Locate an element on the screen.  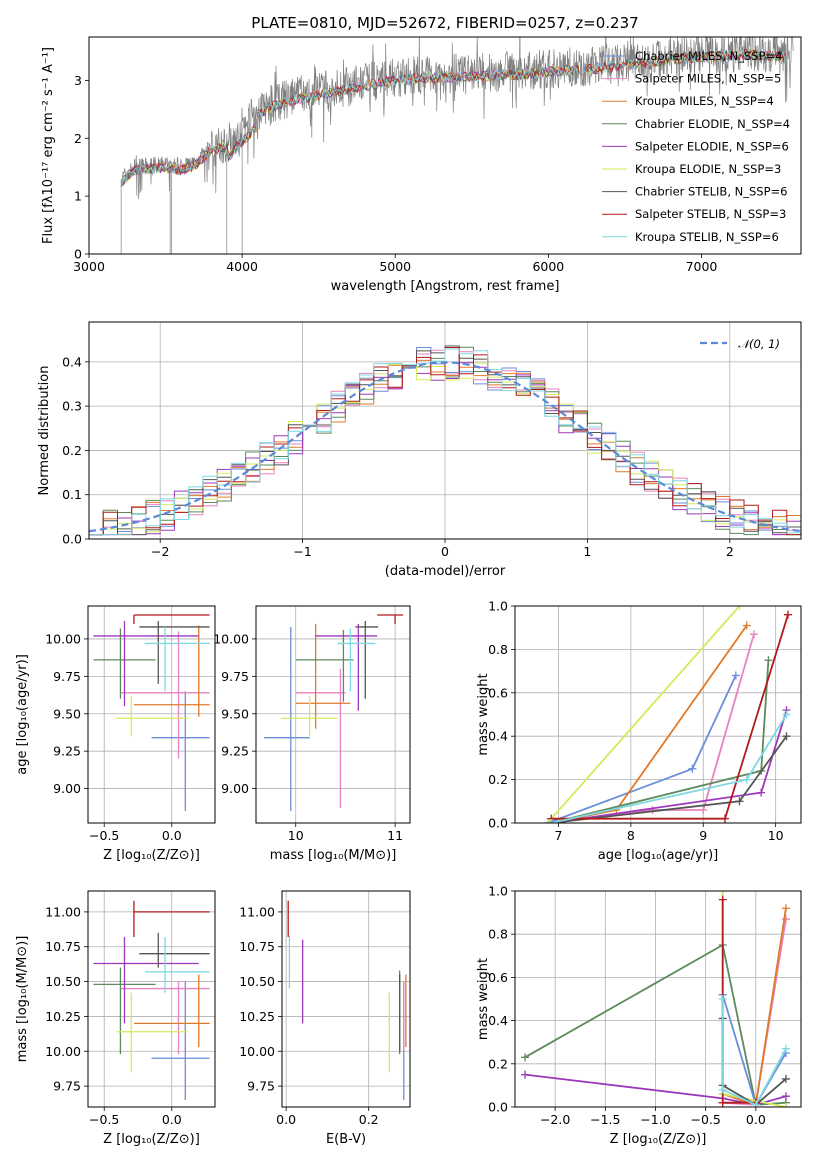
legend-label: Chabrier MILES, N_SSP=4 is located at coordinates (708, 56).